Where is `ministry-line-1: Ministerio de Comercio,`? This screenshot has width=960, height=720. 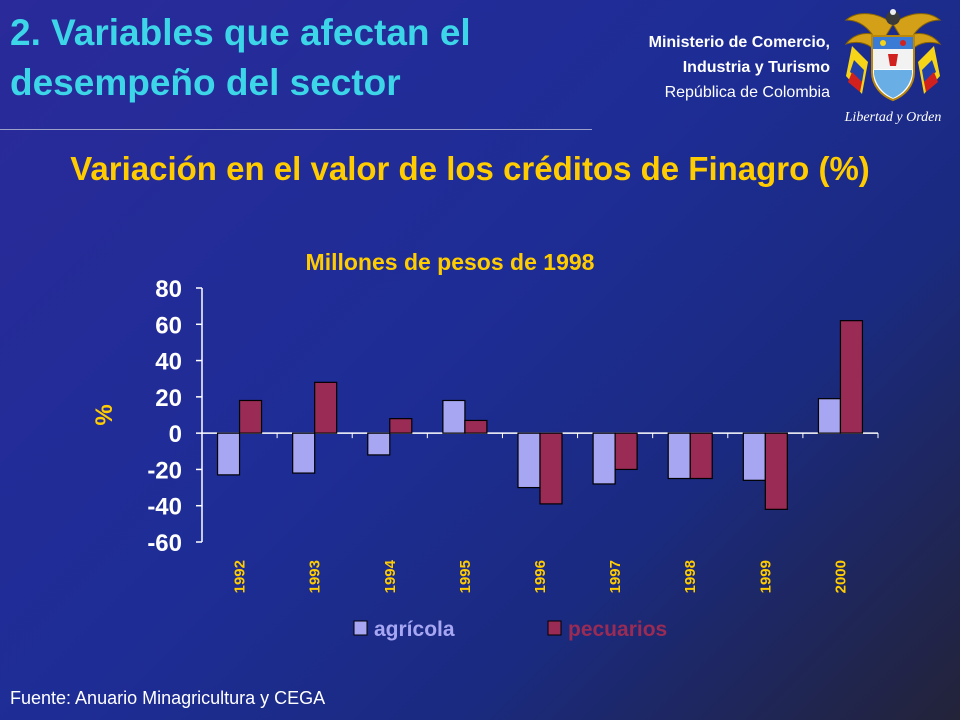
ministry-line-1: Ministerio de Comercio, is located at coordinates (739, 42).